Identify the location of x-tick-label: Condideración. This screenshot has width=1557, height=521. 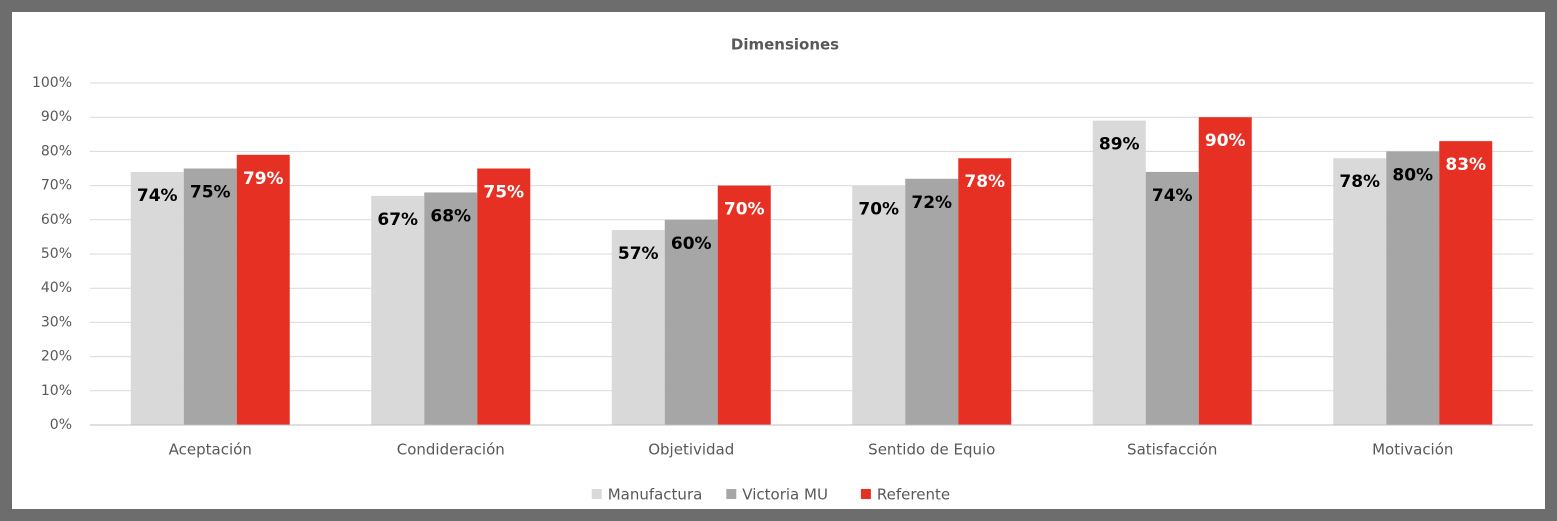
(451, 450).